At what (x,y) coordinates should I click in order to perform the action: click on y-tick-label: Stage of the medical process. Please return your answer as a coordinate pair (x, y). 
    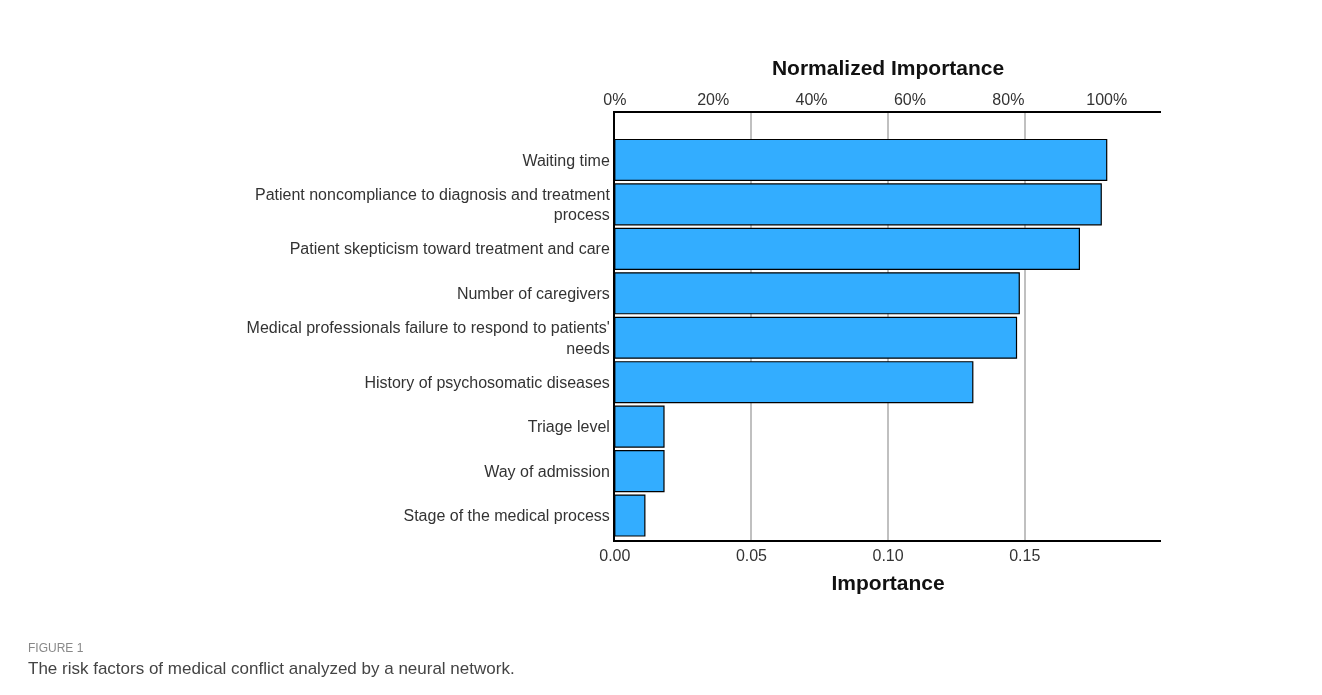
    Looking at the image, I should click on (506, 516).